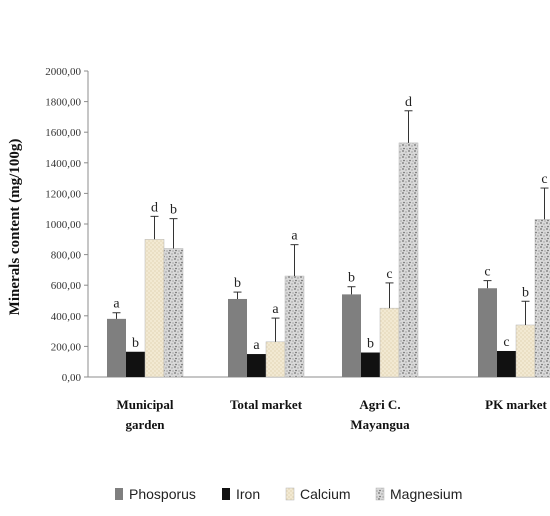 Image resolution: width=550 pixels, height=516 pixels. I want to click on category-label: Municipal, so click(144, 404).